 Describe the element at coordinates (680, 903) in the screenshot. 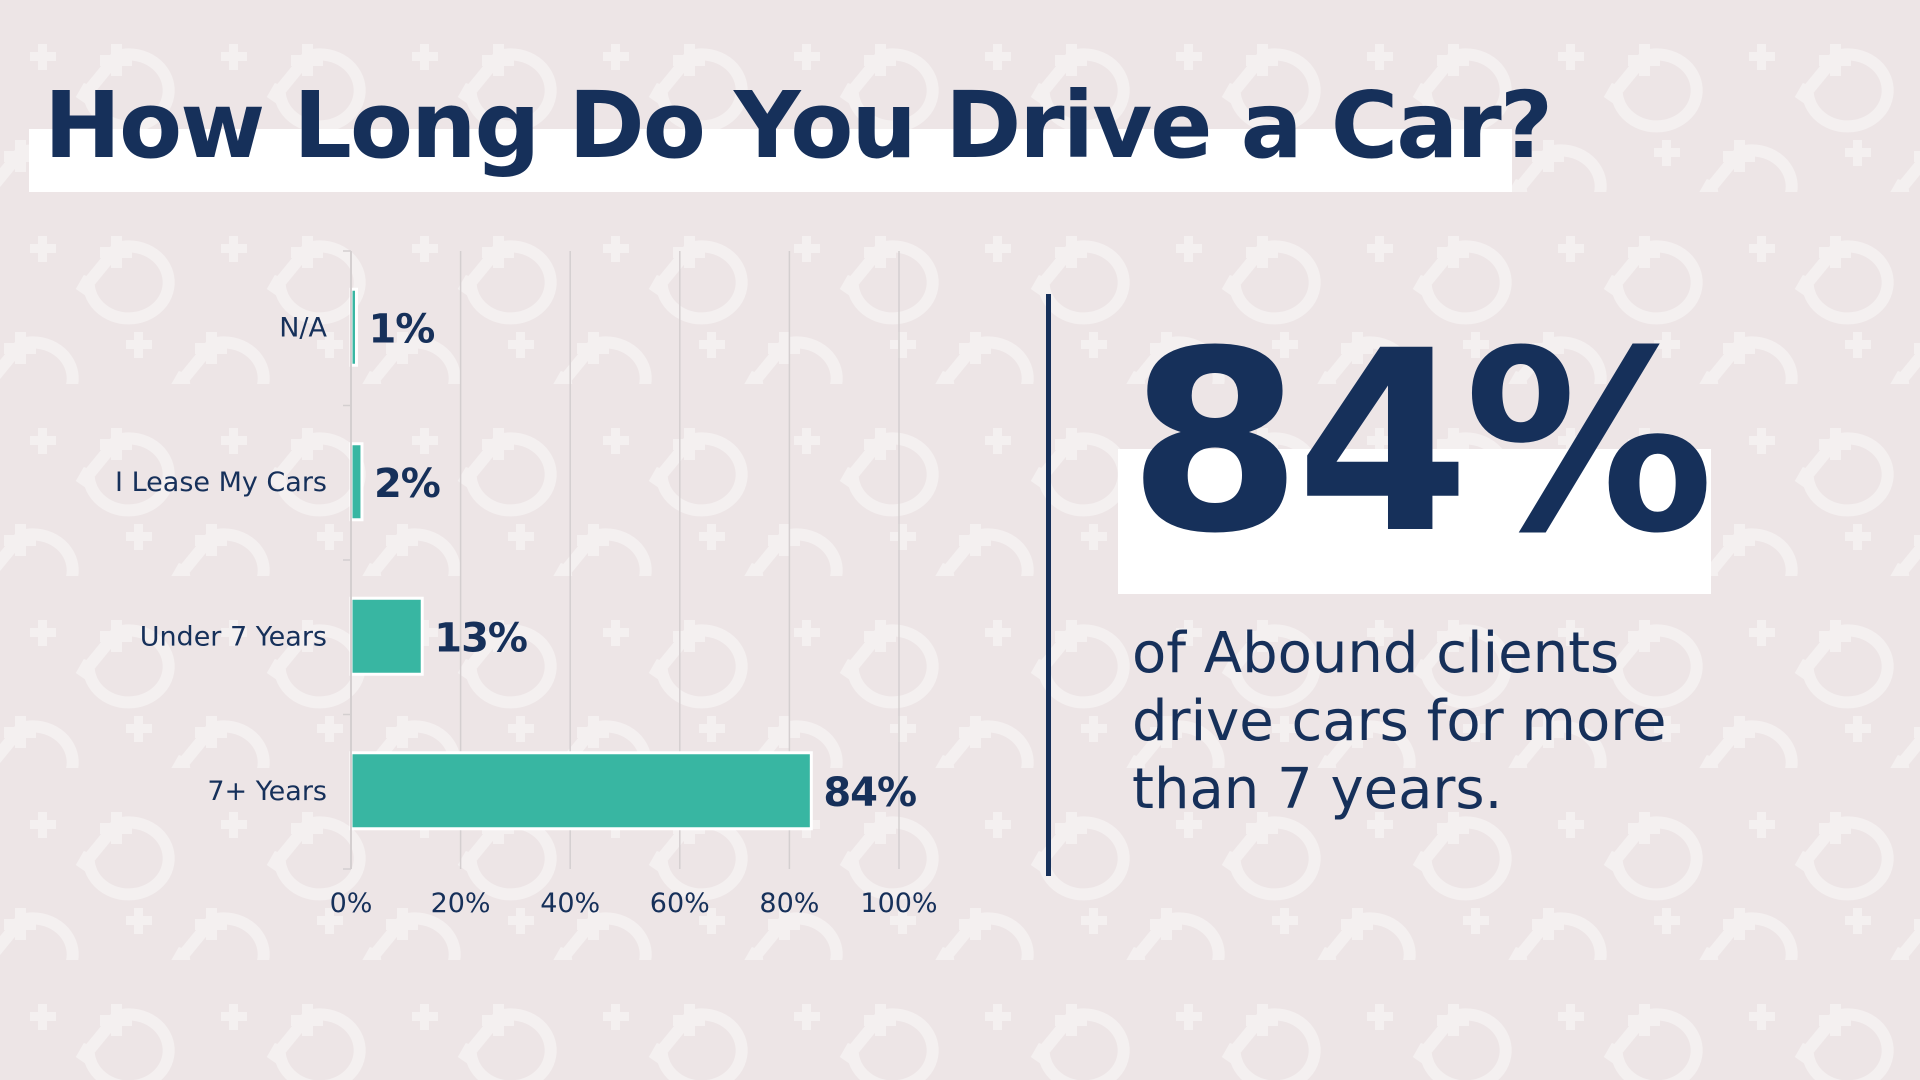

I see `x-tick-label: 60%` at that location.